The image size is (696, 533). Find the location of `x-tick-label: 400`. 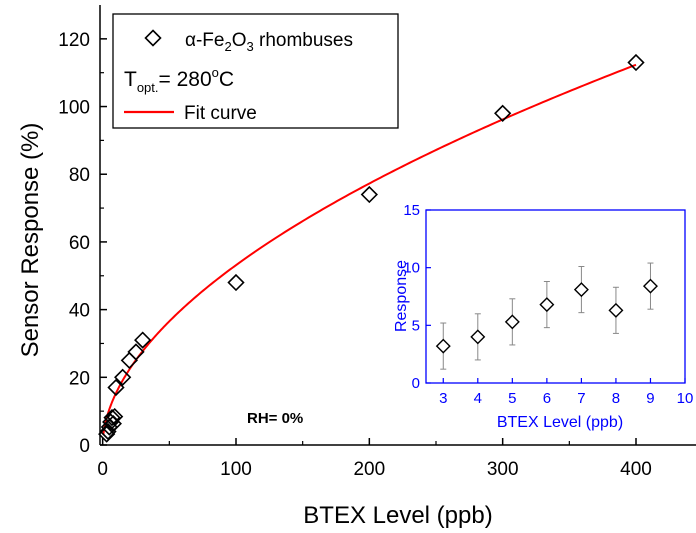

x-tick-label: 400 is located at coordinates (636, 469).